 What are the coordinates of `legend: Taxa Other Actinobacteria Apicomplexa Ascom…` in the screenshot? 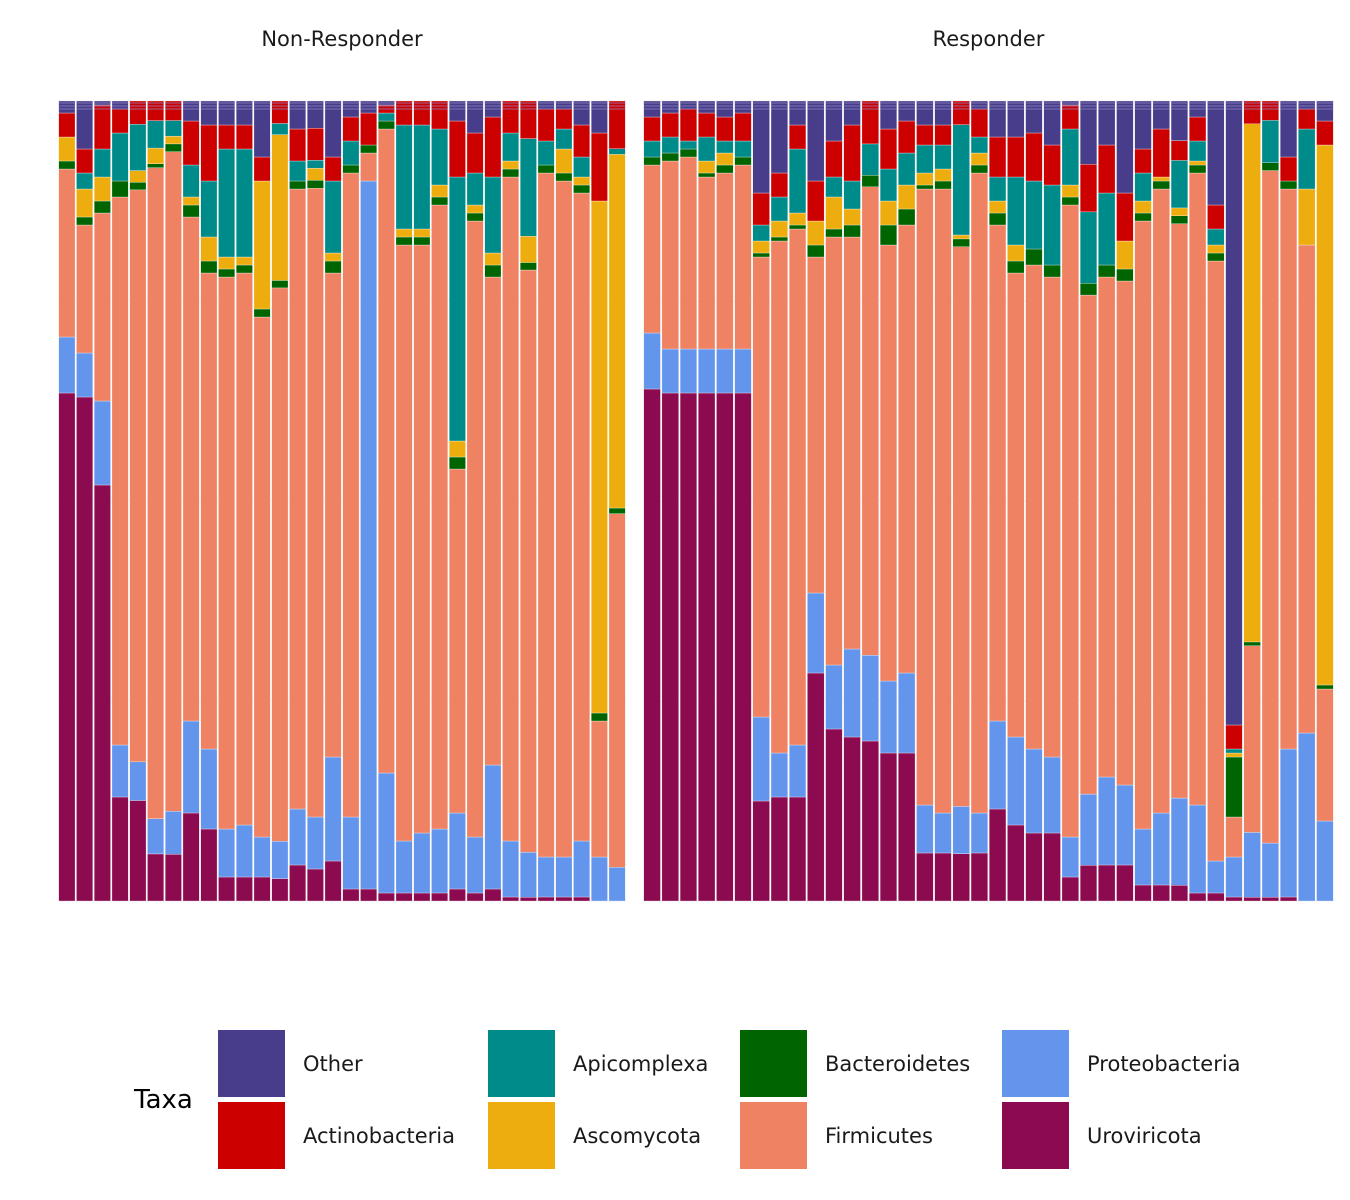 It's located at (687, 1099).